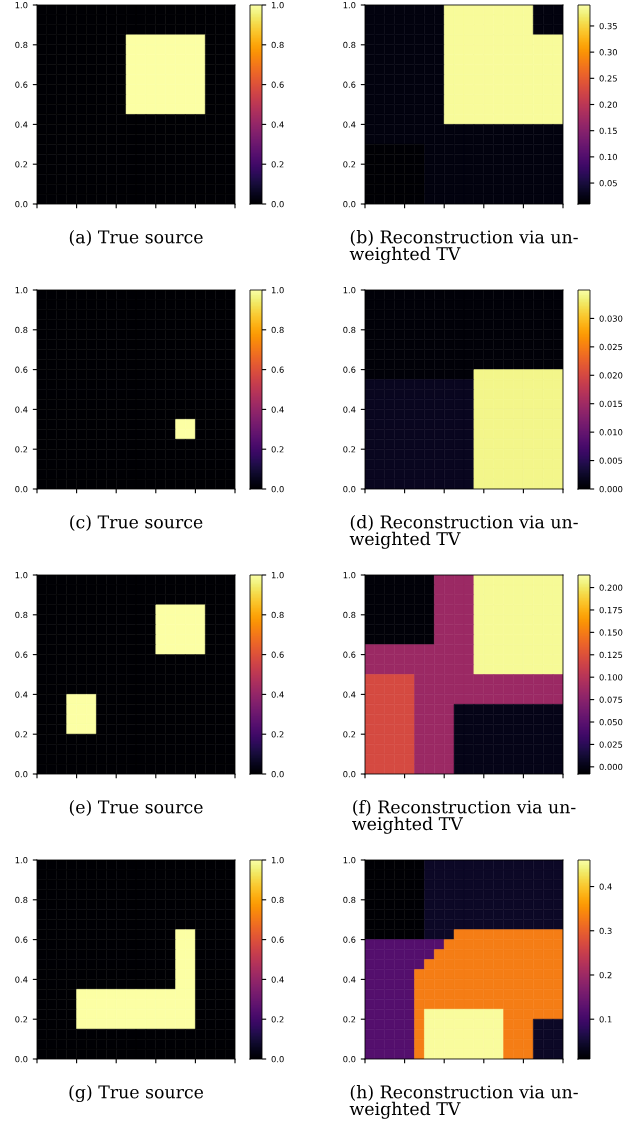 This screenshot has height=1141, width=631. Describe the element at coordinates (611, 375) in the screenshot. I see `color-bar-label: 0.020` at that location.